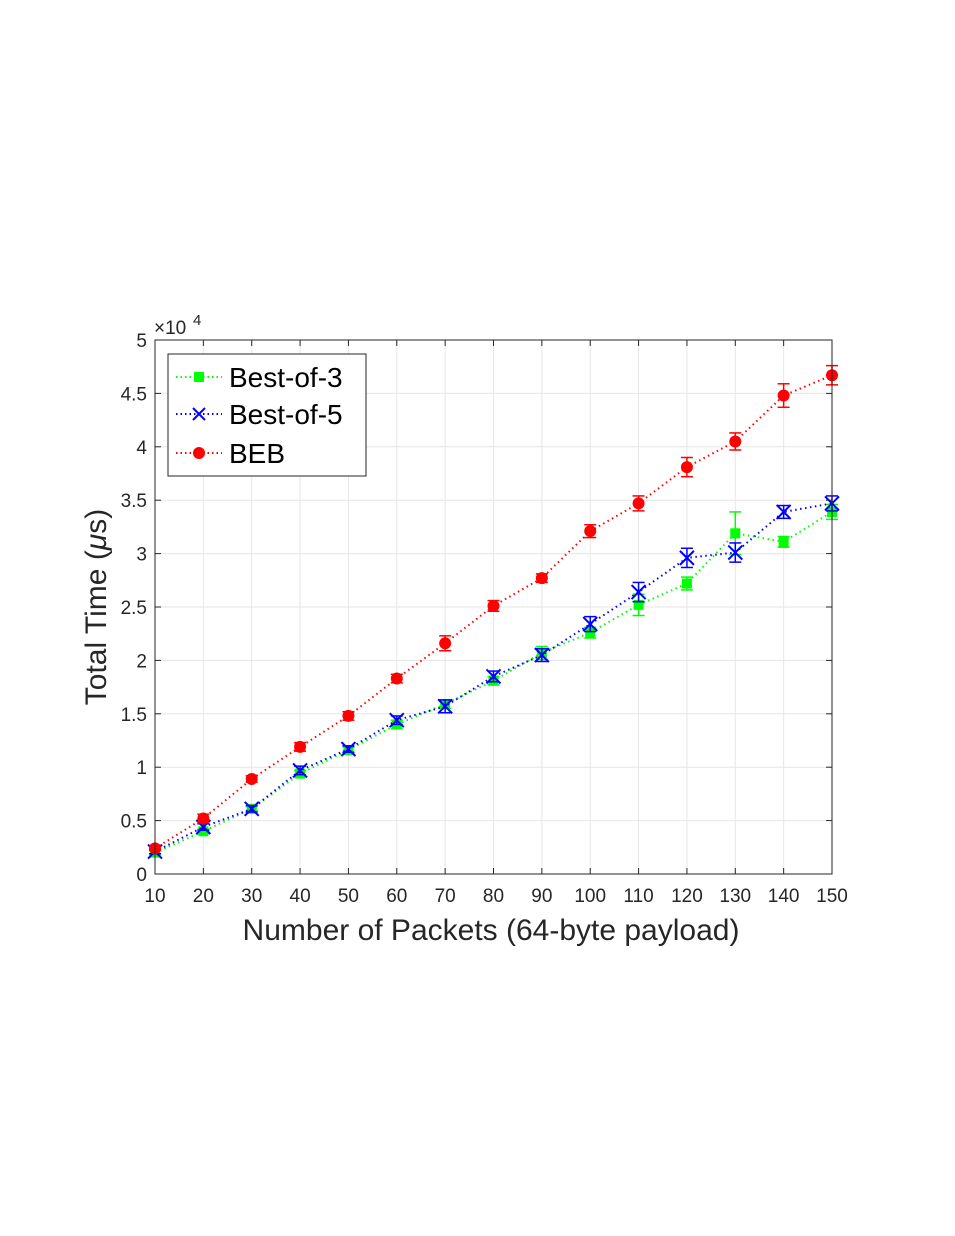 Image resolution: width=955 pixels, height=1236 pixels. What do you see at coordinates (154, 896) in the screenshot?
I see `x-tick-label: 10` at bounding box center [154, 896].